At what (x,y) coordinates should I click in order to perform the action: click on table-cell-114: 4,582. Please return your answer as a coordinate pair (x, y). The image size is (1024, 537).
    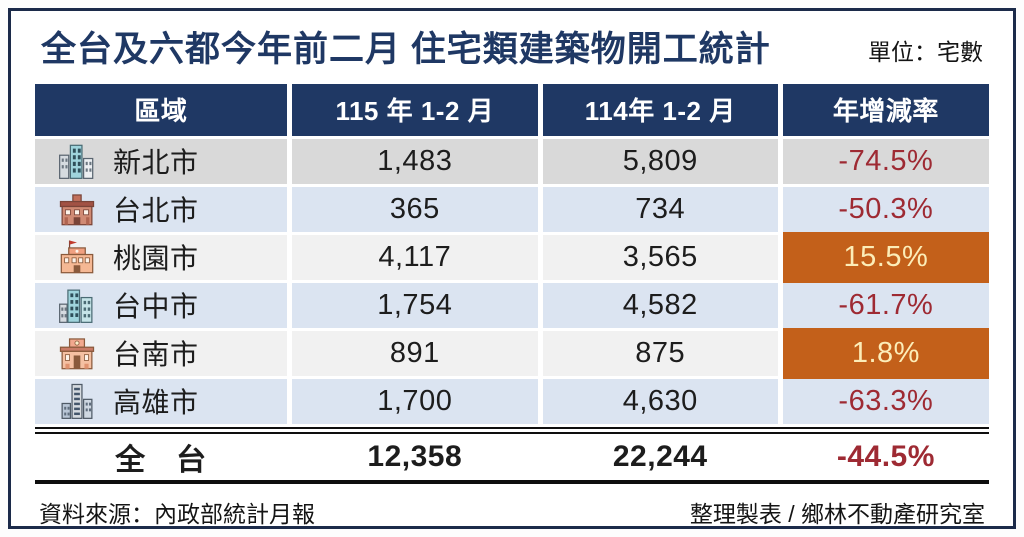
    Looking at the image, I should click on (660, 305).